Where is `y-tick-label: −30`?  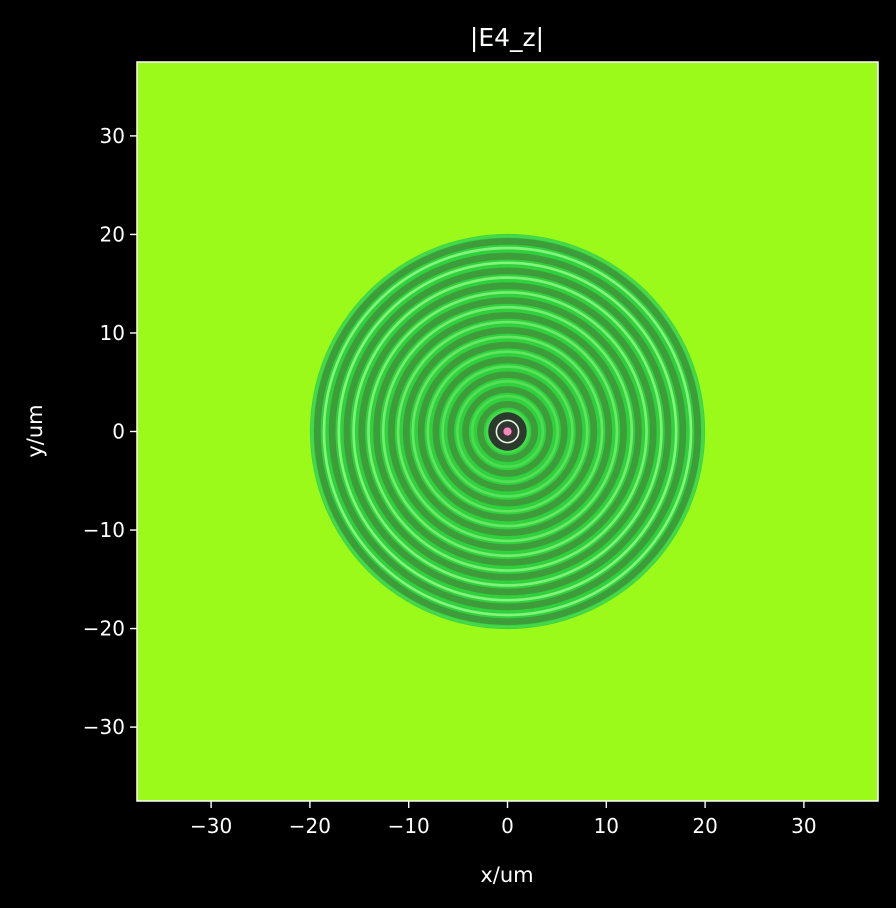
y-tick-label: −30 is located at coordinates (104, 727).